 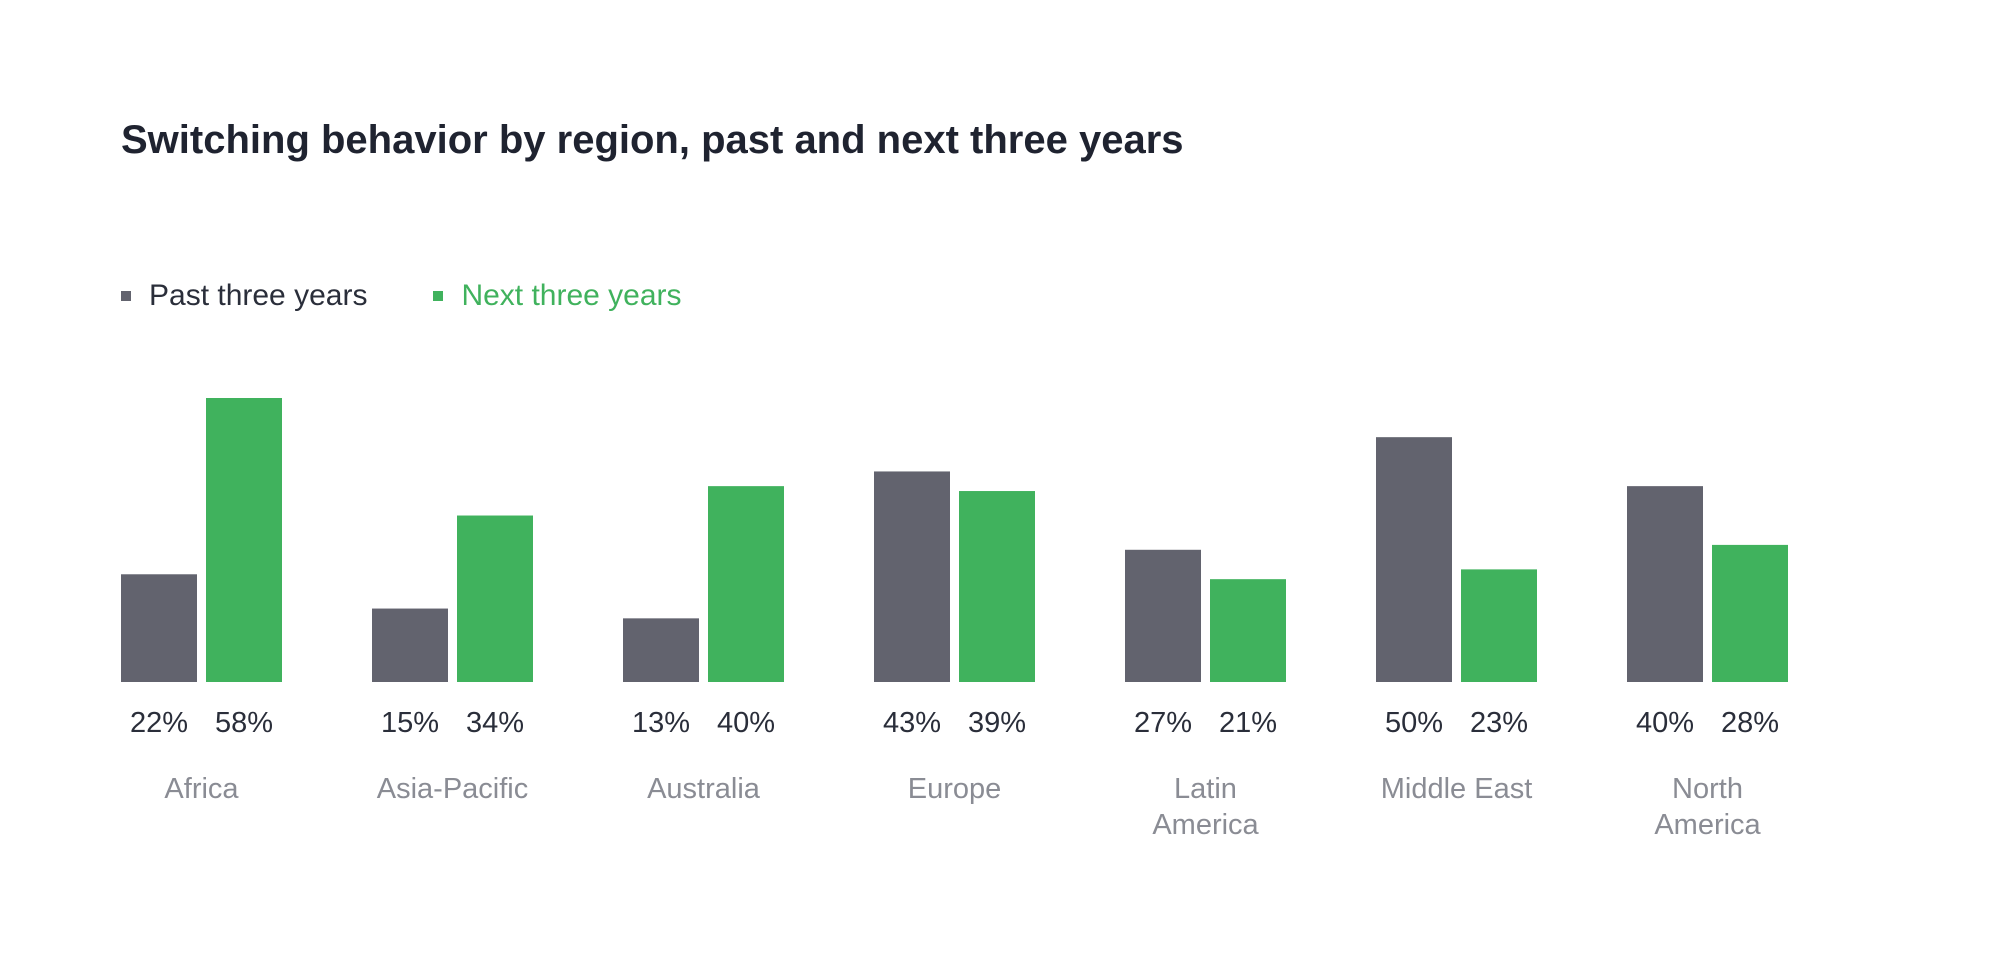 I want to click on category-label-4: Latin America, so click(x=1205, y=807).